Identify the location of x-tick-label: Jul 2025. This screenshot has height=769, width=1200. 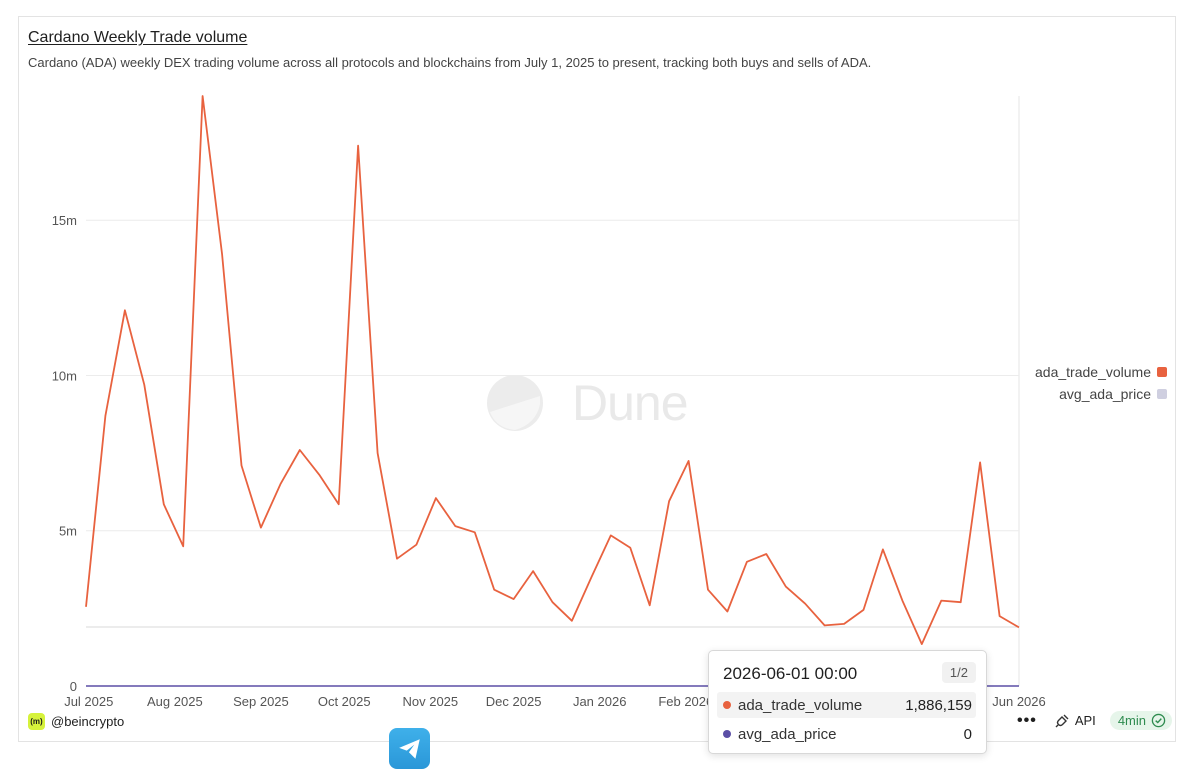
(88, 701).